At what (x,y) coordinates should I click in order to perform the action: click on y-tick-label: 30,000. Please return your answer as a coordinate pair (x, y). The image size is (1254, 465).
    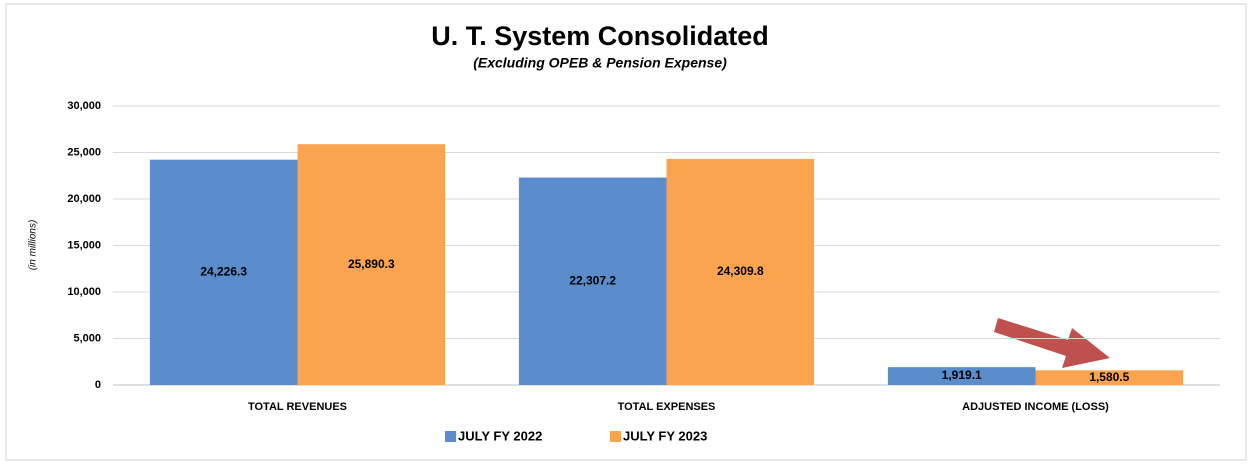
    Looking at the image, I should click on (84, 106).